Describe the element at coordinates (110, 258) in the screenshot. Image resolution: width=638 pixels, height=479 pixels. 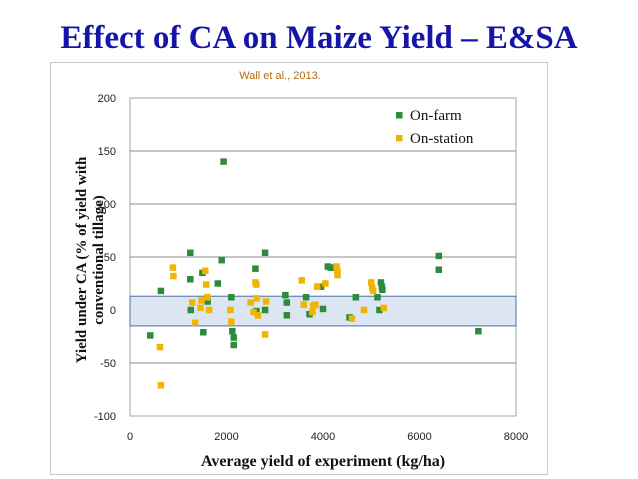
I see `y-tick-label: 50` at that location.